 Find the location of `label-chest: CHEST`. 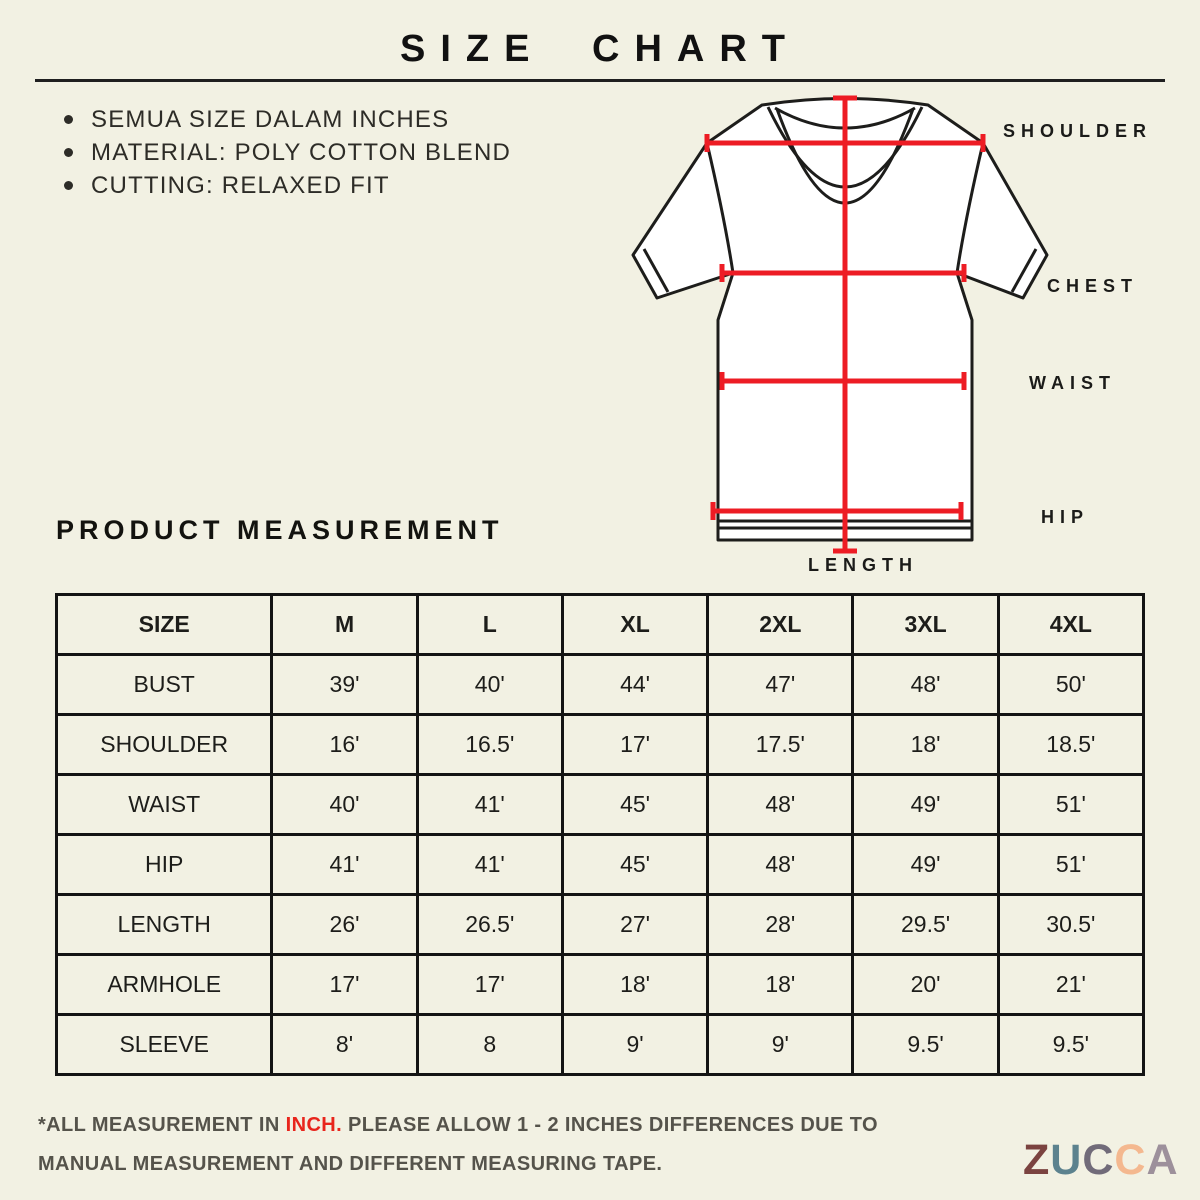

label-chest: CHEST is located at coordinates (1093, 286).